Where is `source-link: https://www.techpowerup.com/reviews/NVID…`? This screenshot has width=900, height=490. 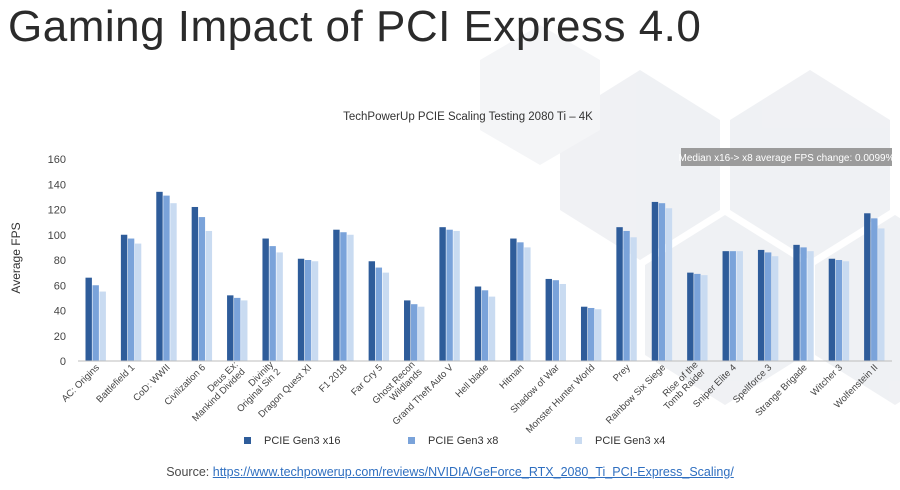 source-link: https://www.techpowerup.com/reviews/NVID… is located at coordinates (473, 472).